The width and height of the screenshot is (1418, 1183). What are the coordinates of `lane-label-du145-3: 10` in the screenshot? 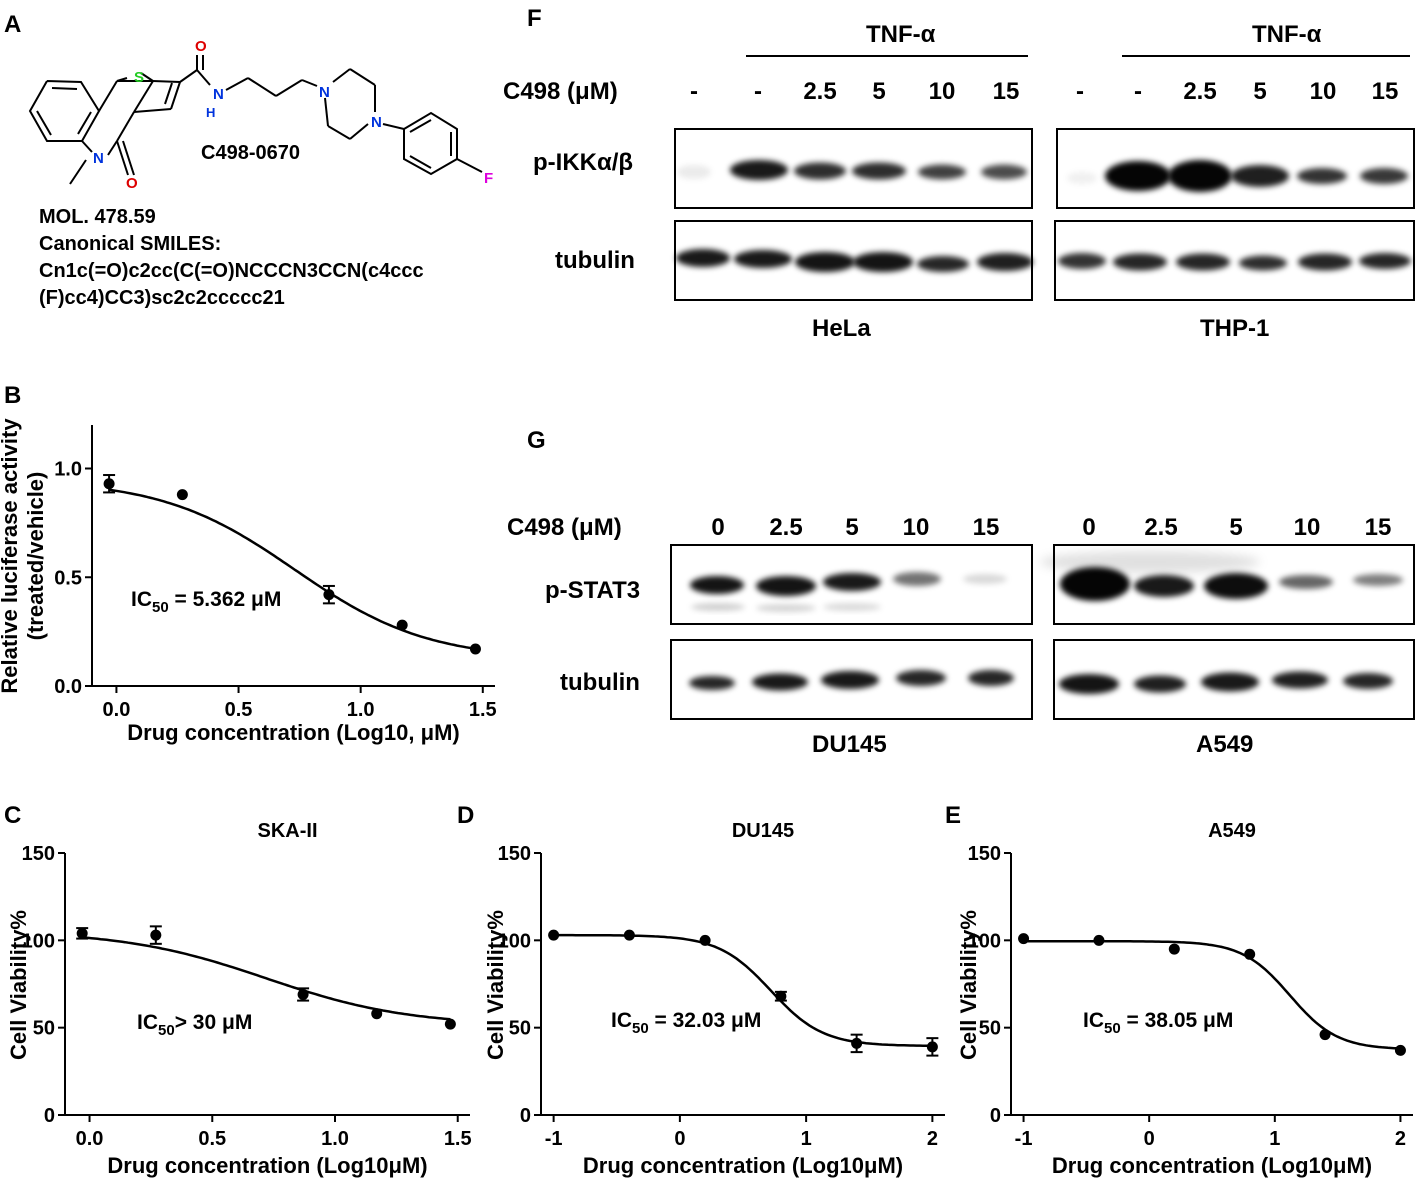 It's located at (916, 527).